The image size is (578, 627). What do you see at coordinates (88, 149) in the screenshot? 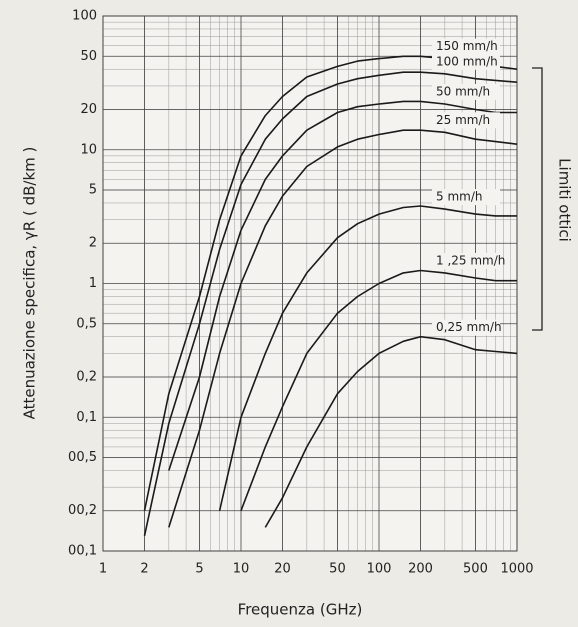
I see `y-tick-label: 10` at bounding box center [88, 149].